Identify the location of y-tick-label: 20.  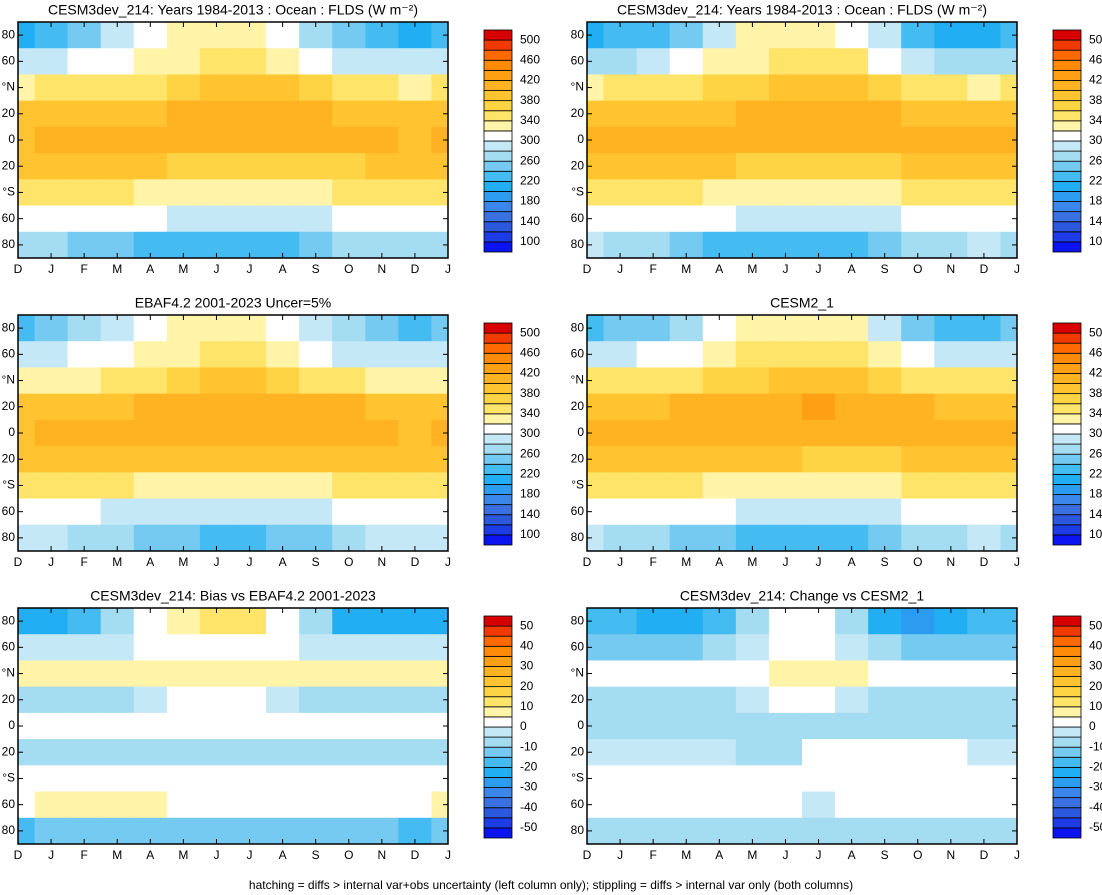
(9, 113).